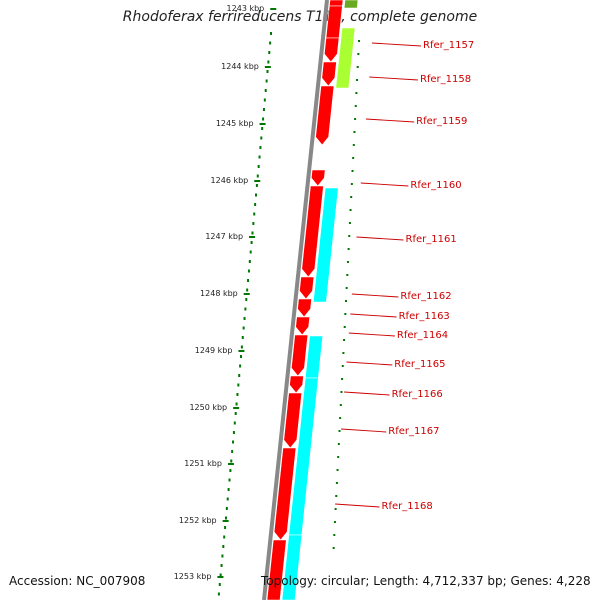  I want to click on gene-label: Rfer_1159, so click(441, 121).